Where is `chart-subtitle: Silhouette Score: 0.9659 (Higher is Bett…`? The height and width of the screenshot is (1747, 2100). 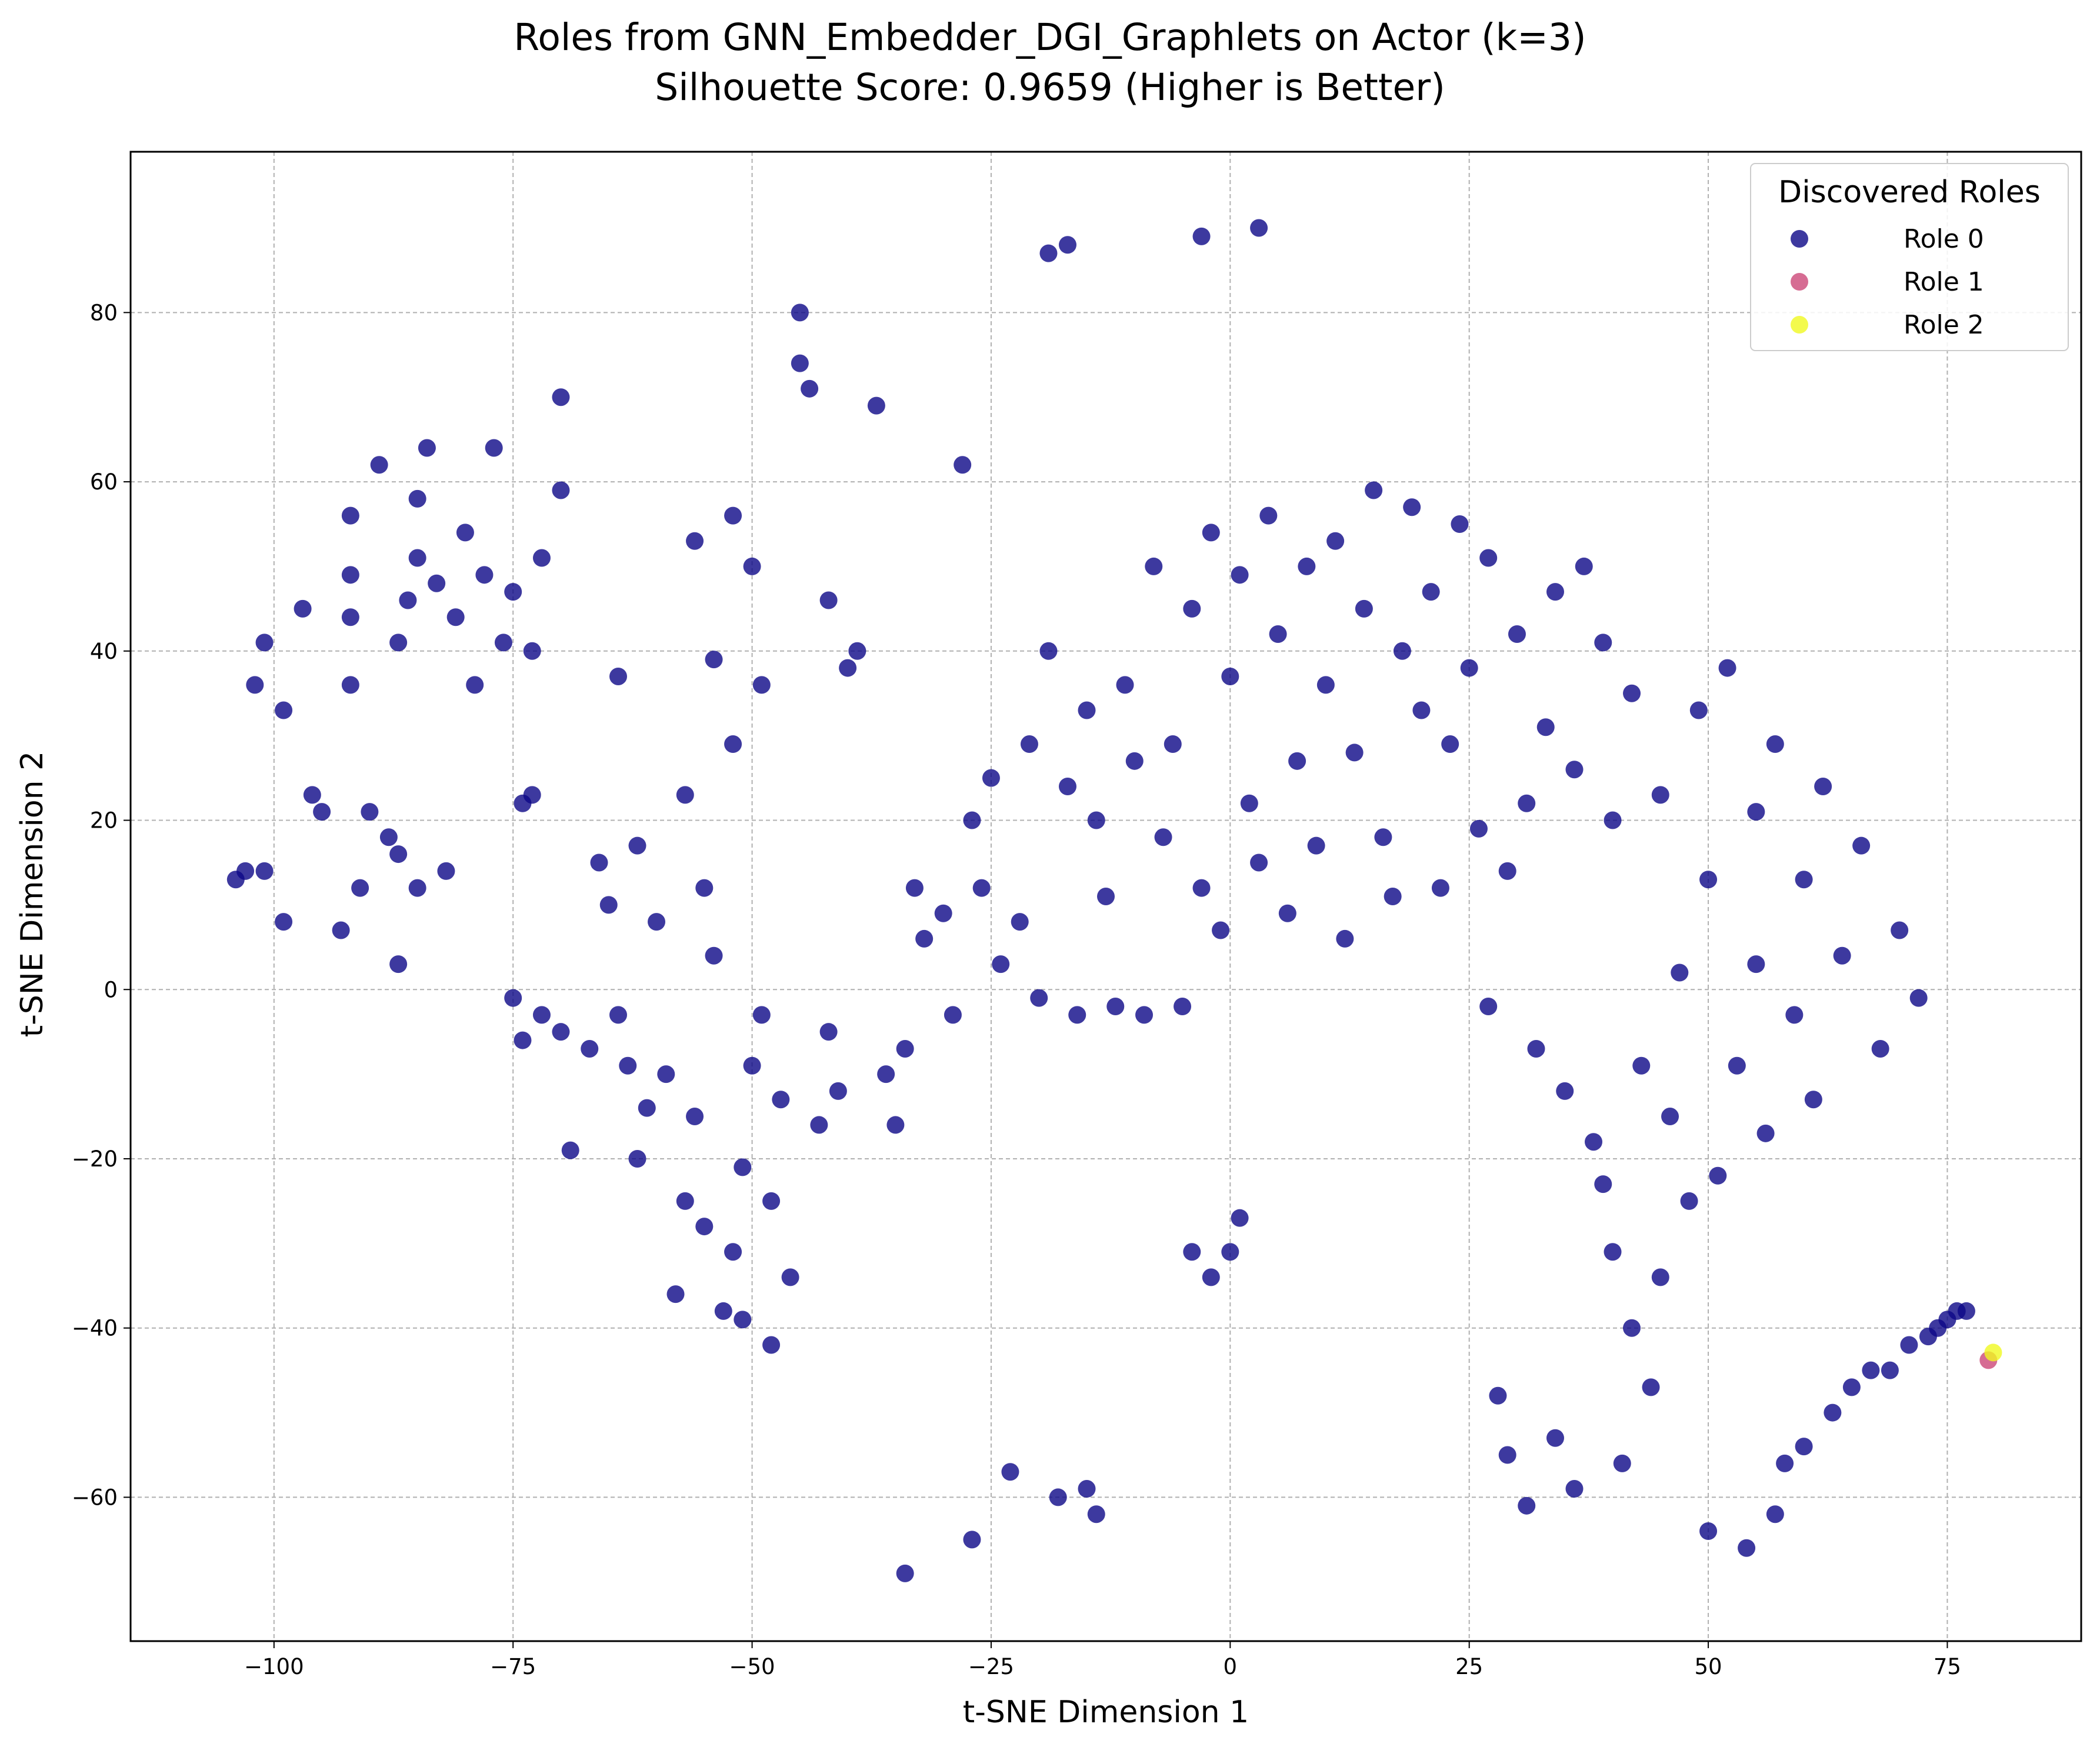 chart-subtitle: Silhouette Score: 0.9659 (Higher is Bett… is located at coordinates (1050, 87).